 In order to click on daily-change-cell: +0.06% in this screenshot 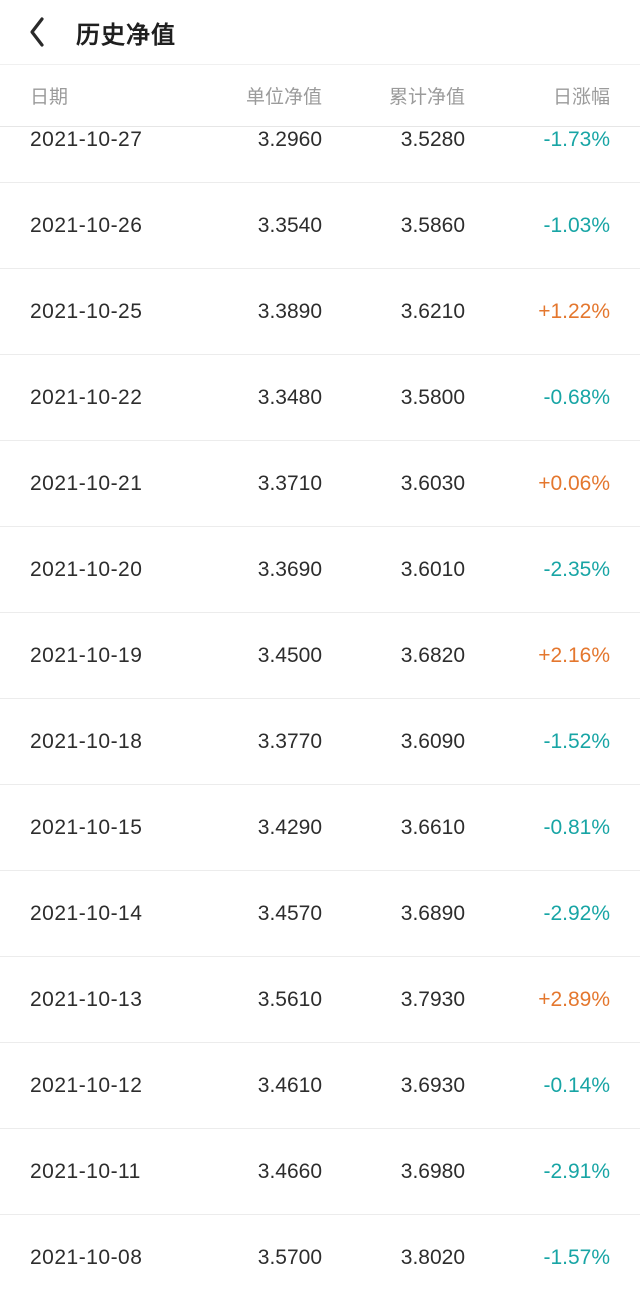, I will do `click(574, 483)`.